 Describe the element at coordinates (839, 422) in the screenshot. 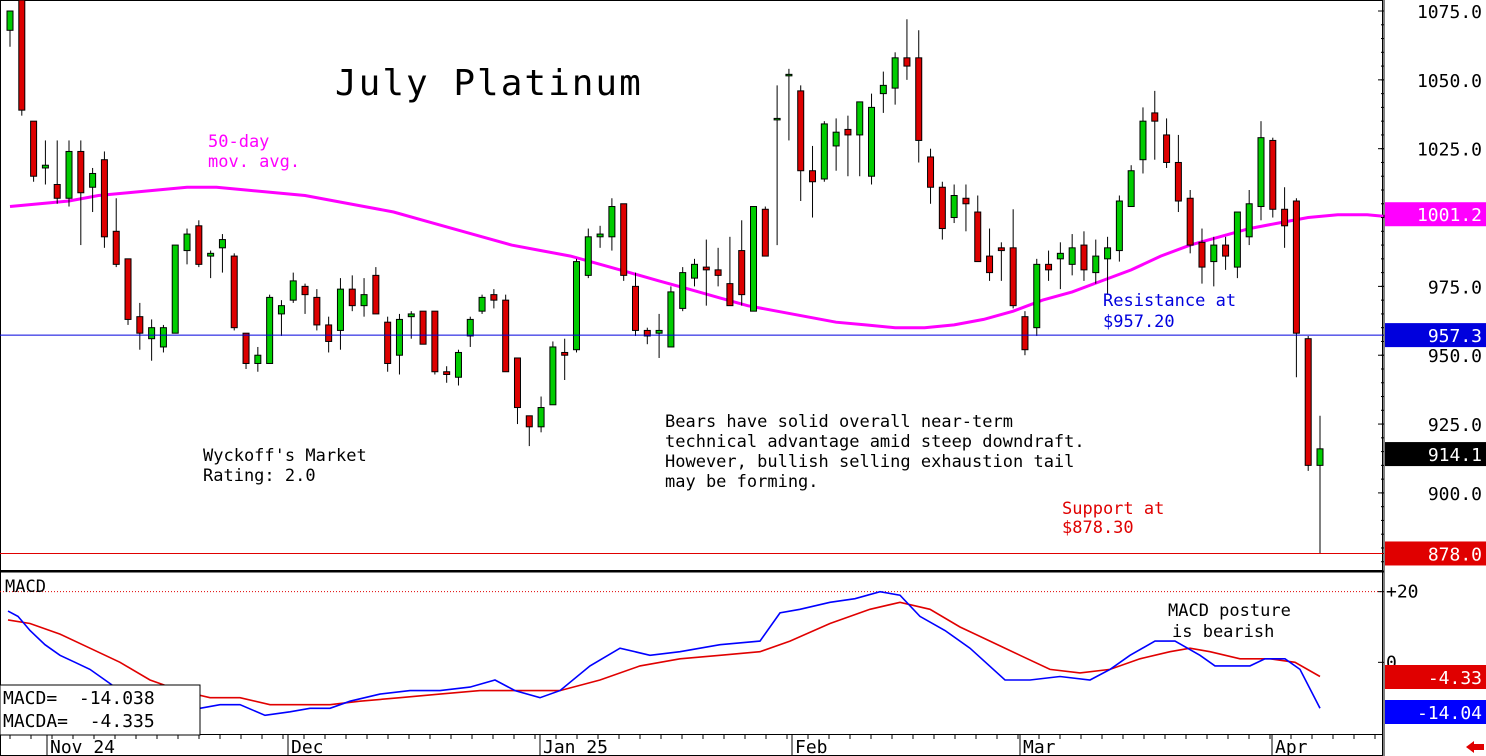

I see `commentary-line1: Bears have solid overall near-term` at that location.